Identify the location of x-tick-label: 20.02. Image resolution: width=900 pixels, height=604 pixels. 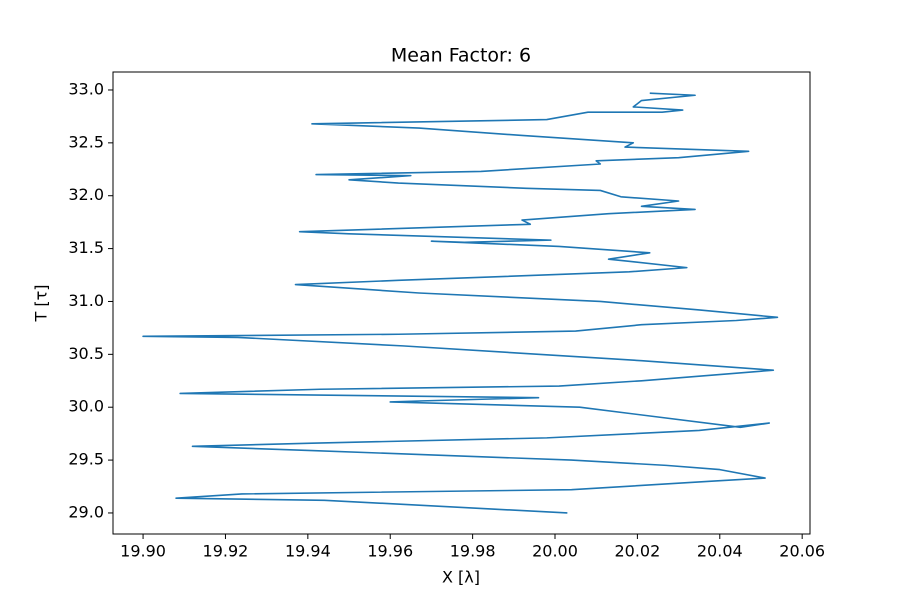
(637, 551).